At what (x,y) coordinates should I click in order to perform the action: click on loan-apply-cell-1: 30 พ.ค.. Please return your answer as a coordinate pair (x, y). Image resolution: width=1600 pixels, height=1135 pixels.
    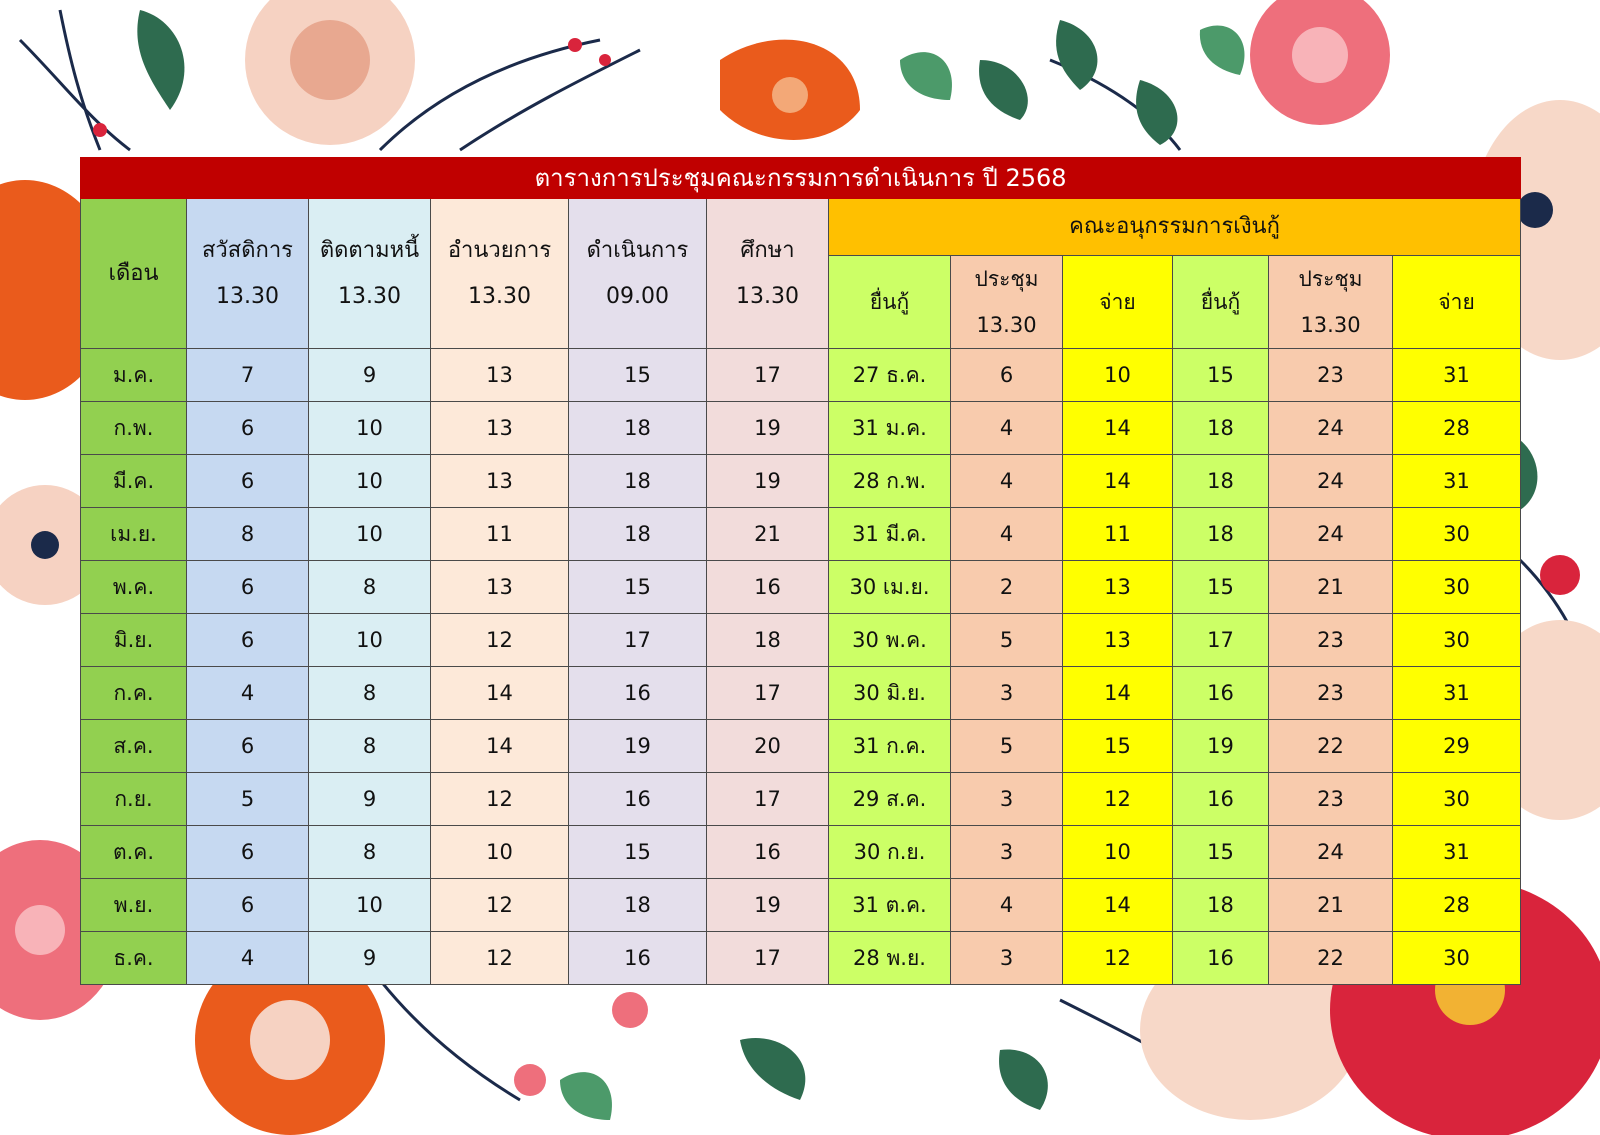
    Looking at the image, I should click on (889, 640).